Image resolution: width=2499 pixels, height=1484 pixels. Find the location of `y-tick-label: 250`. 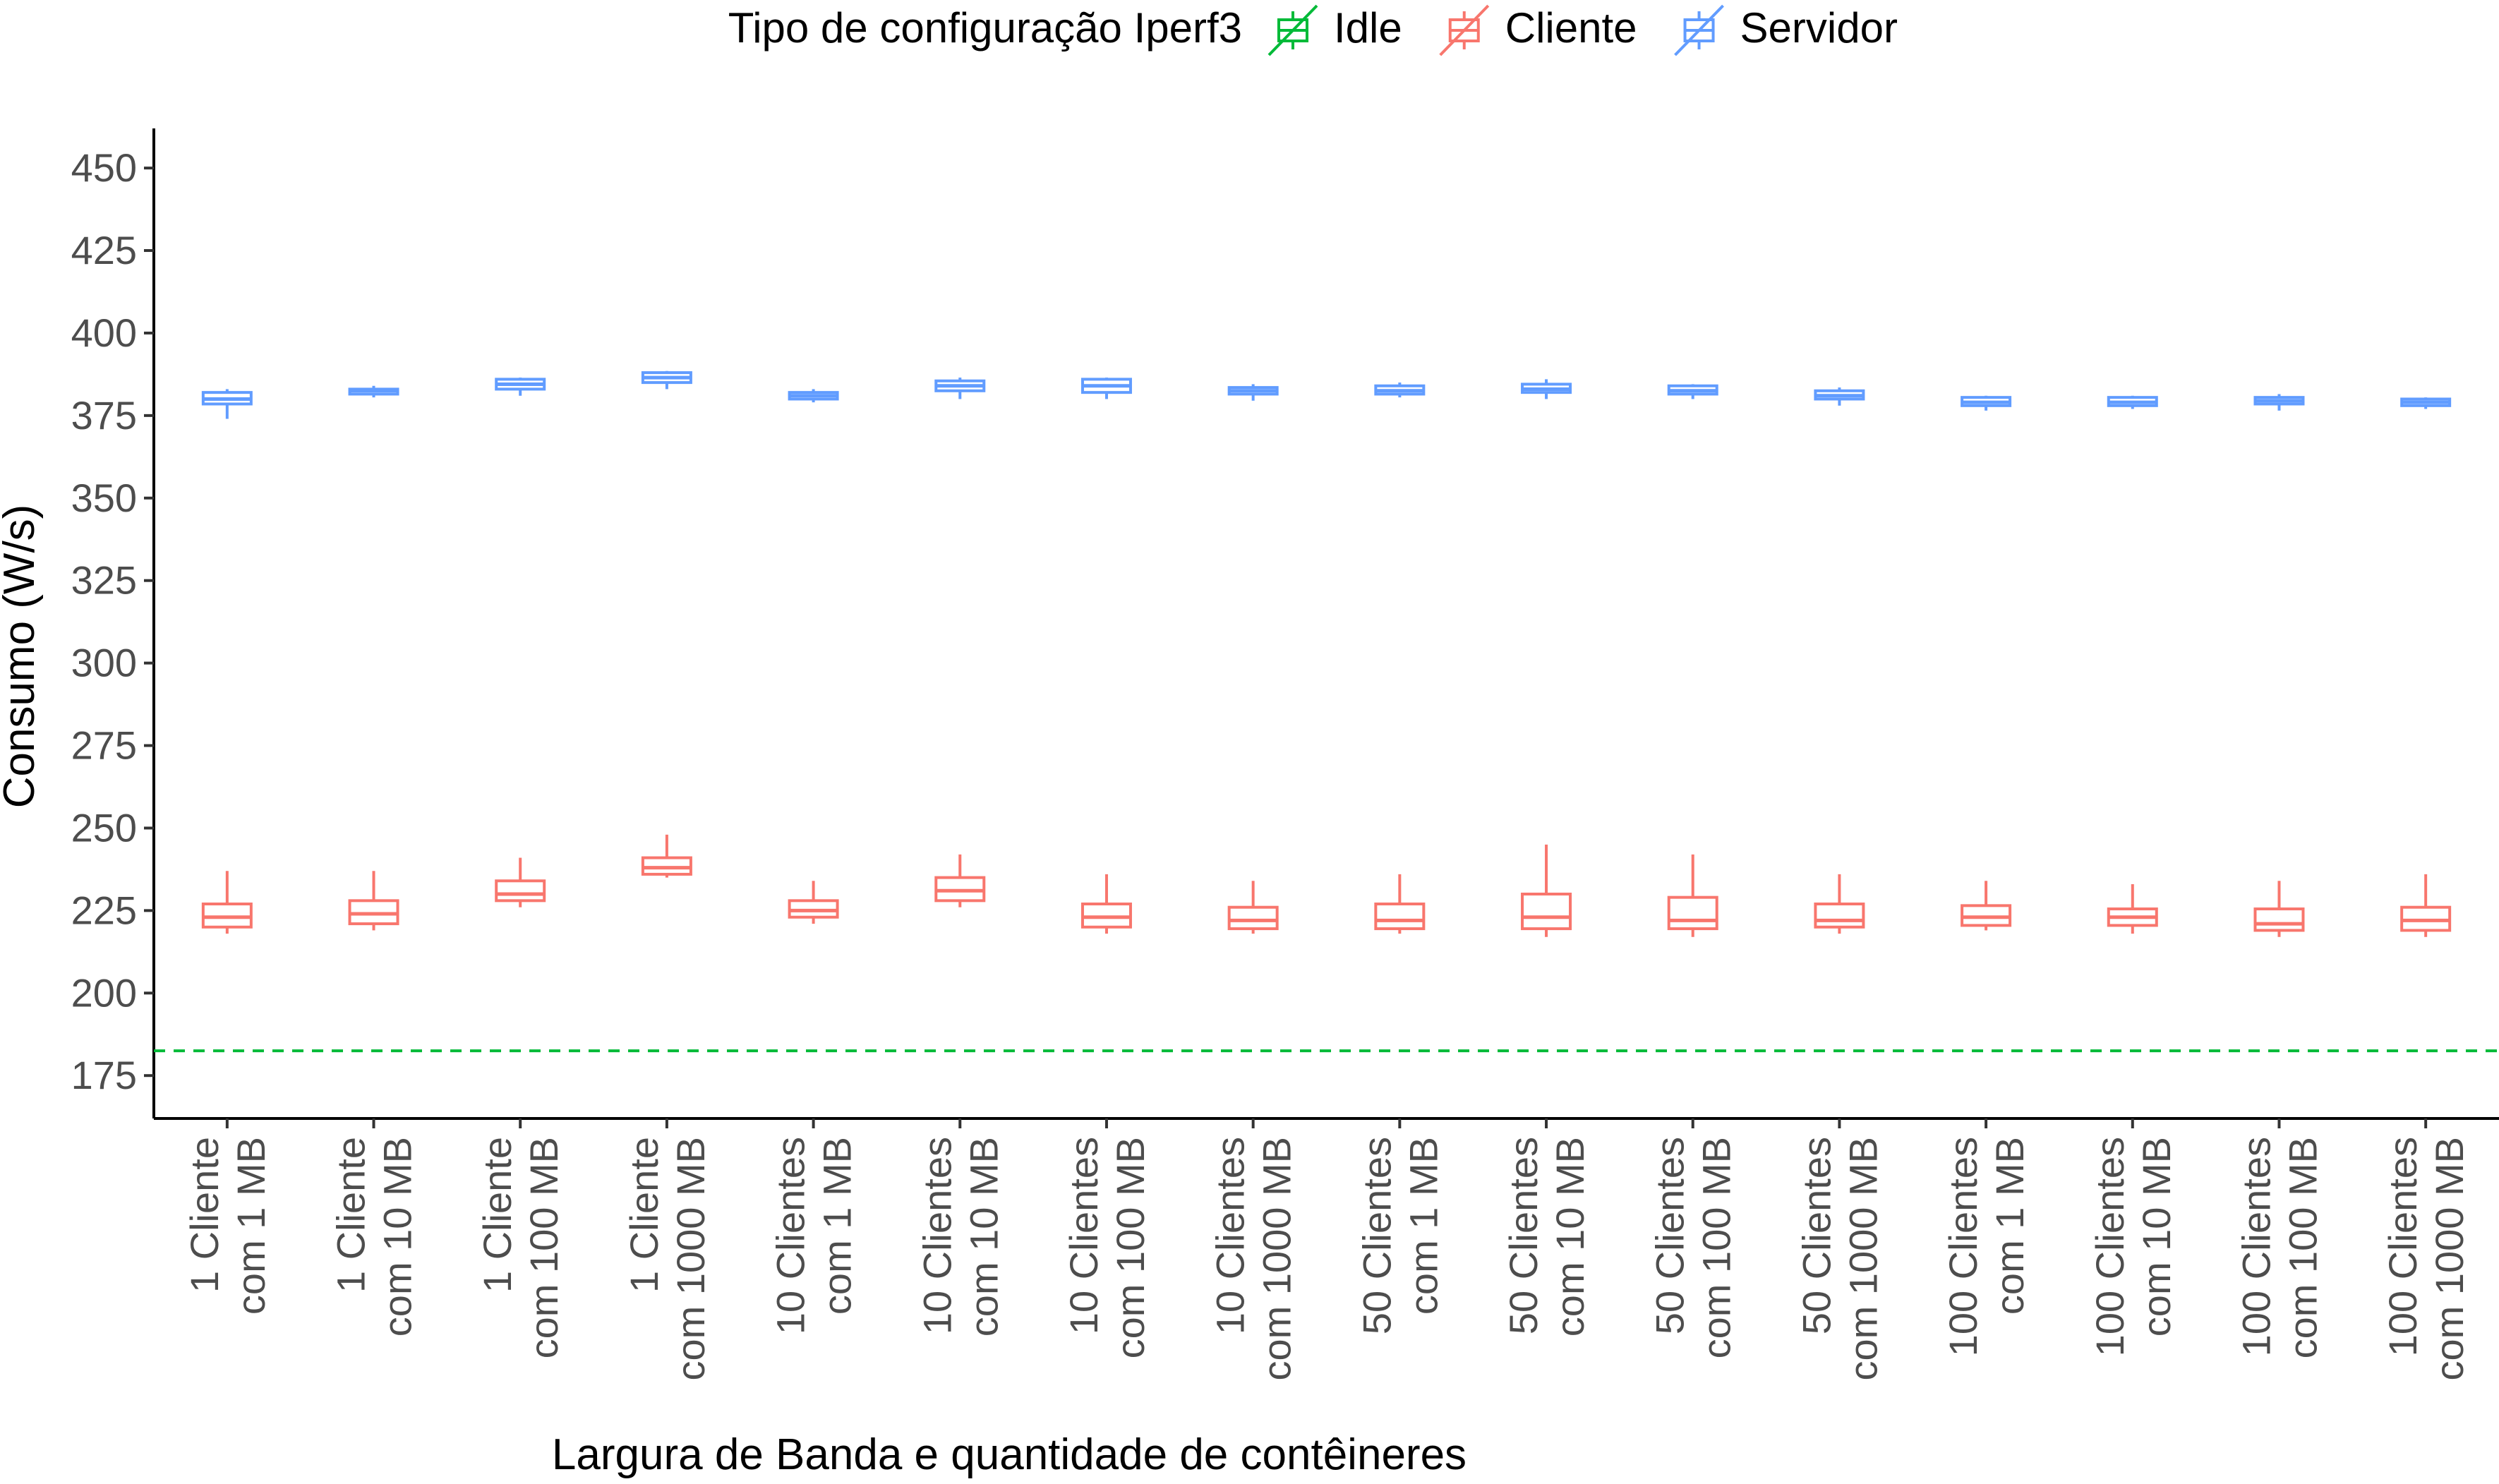

y-tick-label: 250 is located at coordinates (104, 827).